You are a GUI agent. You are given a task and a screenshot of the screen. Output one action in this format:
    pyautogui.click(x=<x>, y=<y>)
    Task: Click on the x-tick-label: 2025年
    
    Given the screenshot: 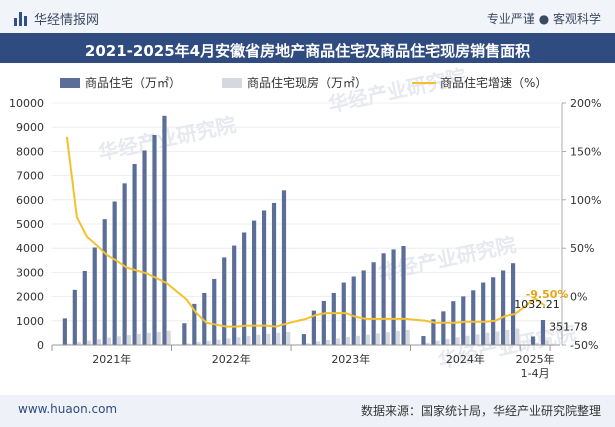 What is the action you would take?
    pyautogui.click(x=535, y=359)
    